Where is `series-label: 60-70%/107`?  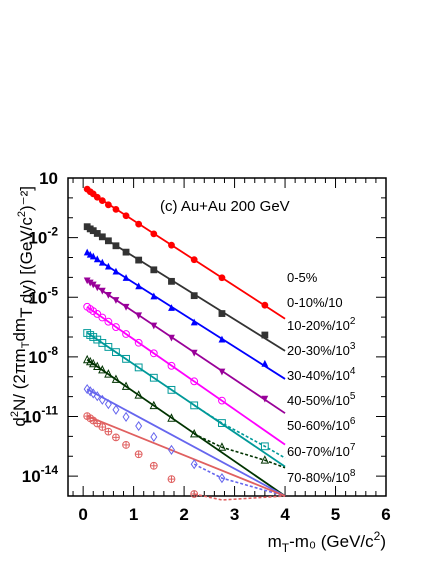
series-label: 60-70%/107 is located at coordinates (321, 450).